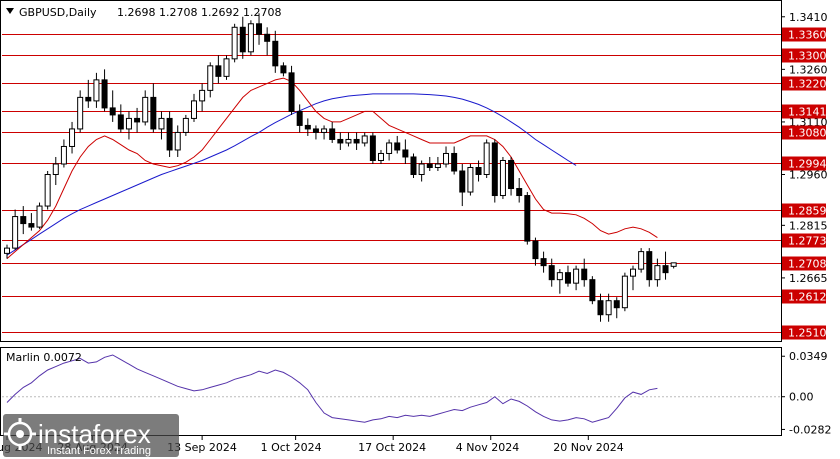  Describe the element at coordinates (332, 388) in the screenshot. I see `oscillator-line` at that location.